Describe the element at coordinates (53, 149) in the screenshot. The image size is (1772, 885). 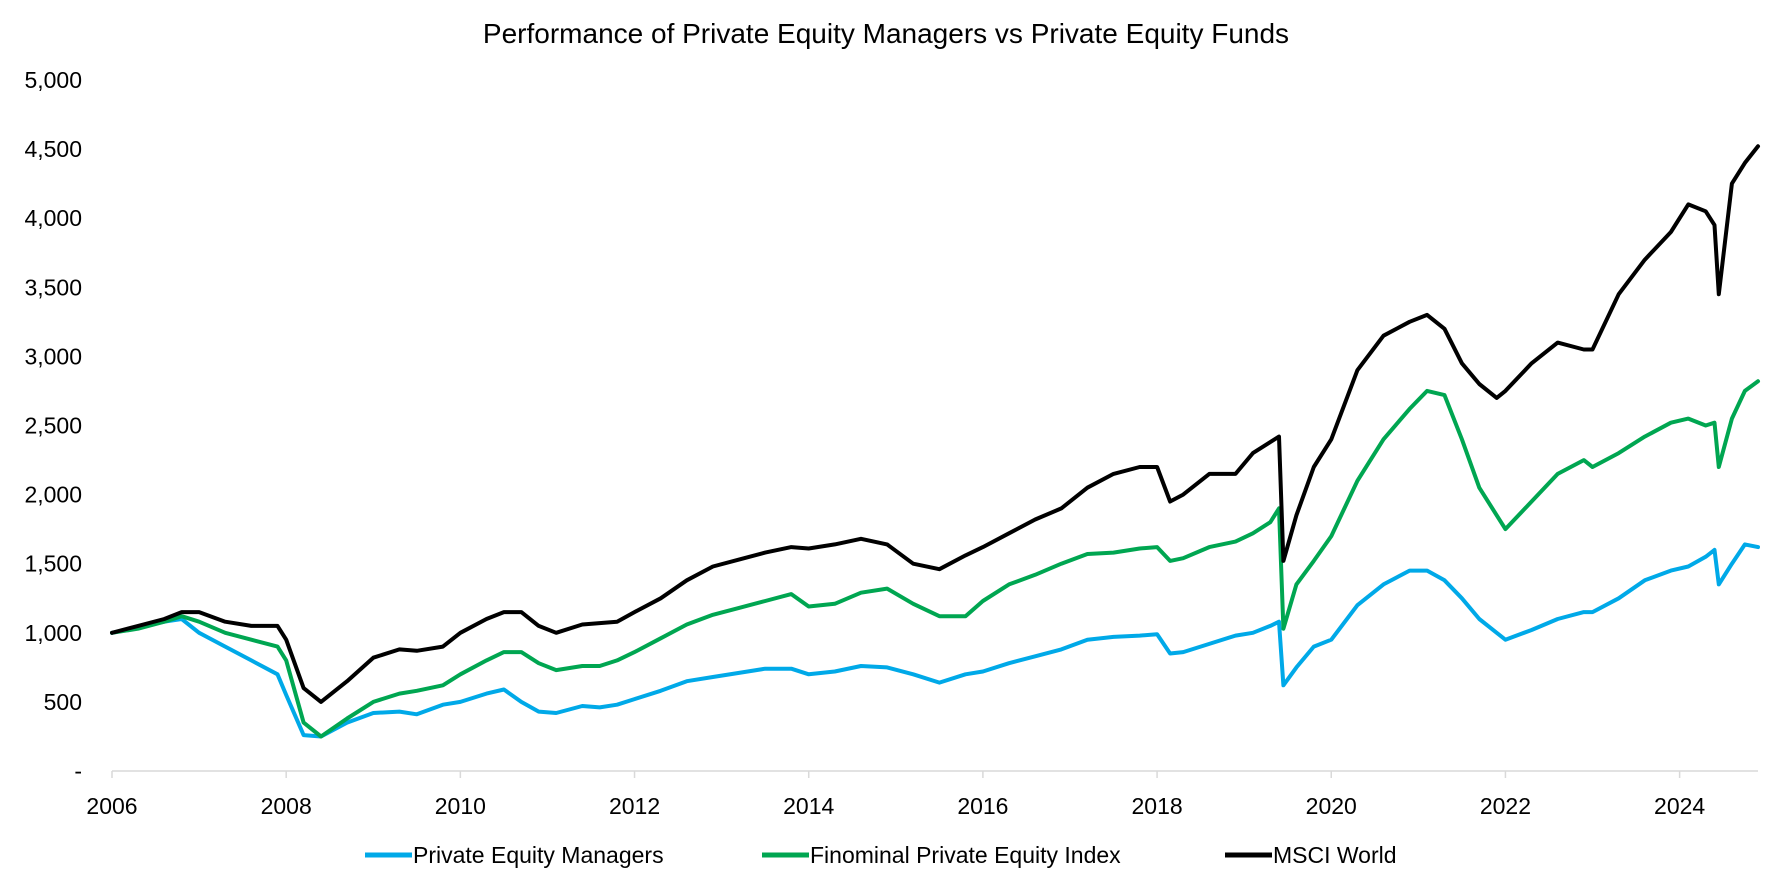
I see `y-tick-label: 4,500` at that location.